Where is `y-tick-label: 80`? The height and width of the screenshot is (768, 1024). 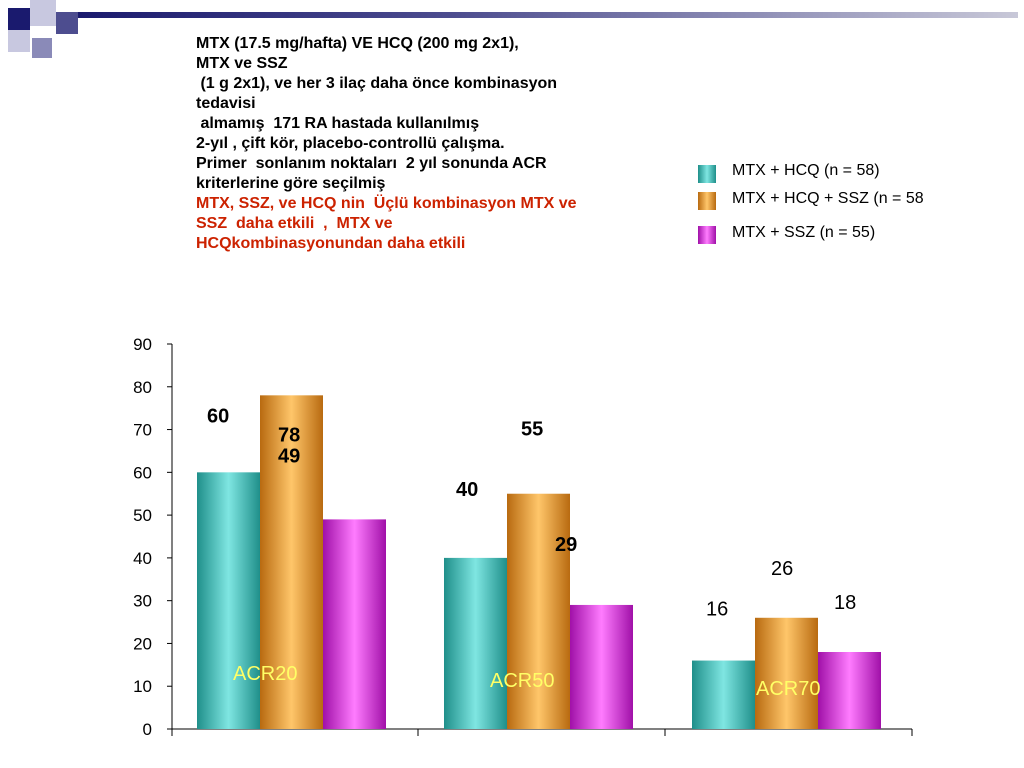
y-tick-label: 80 is located at coordinates (142, 387).